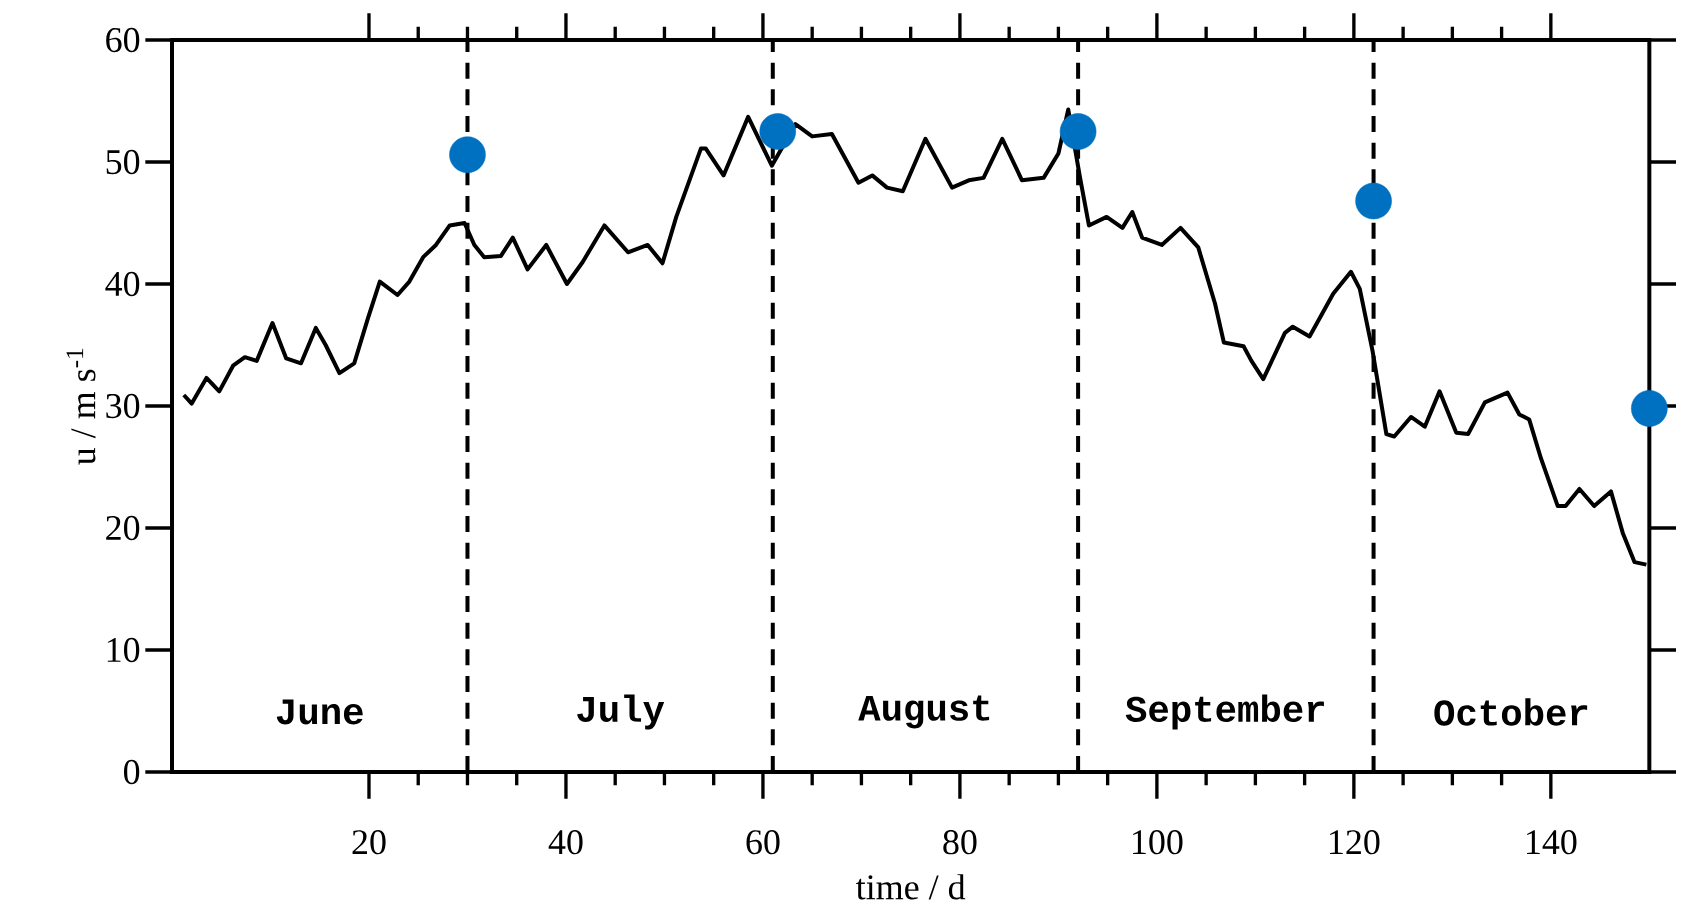 The width and height of the screenshot is (1689, 918). I want to click on x-axis-title: time / d, so click(911, 887).